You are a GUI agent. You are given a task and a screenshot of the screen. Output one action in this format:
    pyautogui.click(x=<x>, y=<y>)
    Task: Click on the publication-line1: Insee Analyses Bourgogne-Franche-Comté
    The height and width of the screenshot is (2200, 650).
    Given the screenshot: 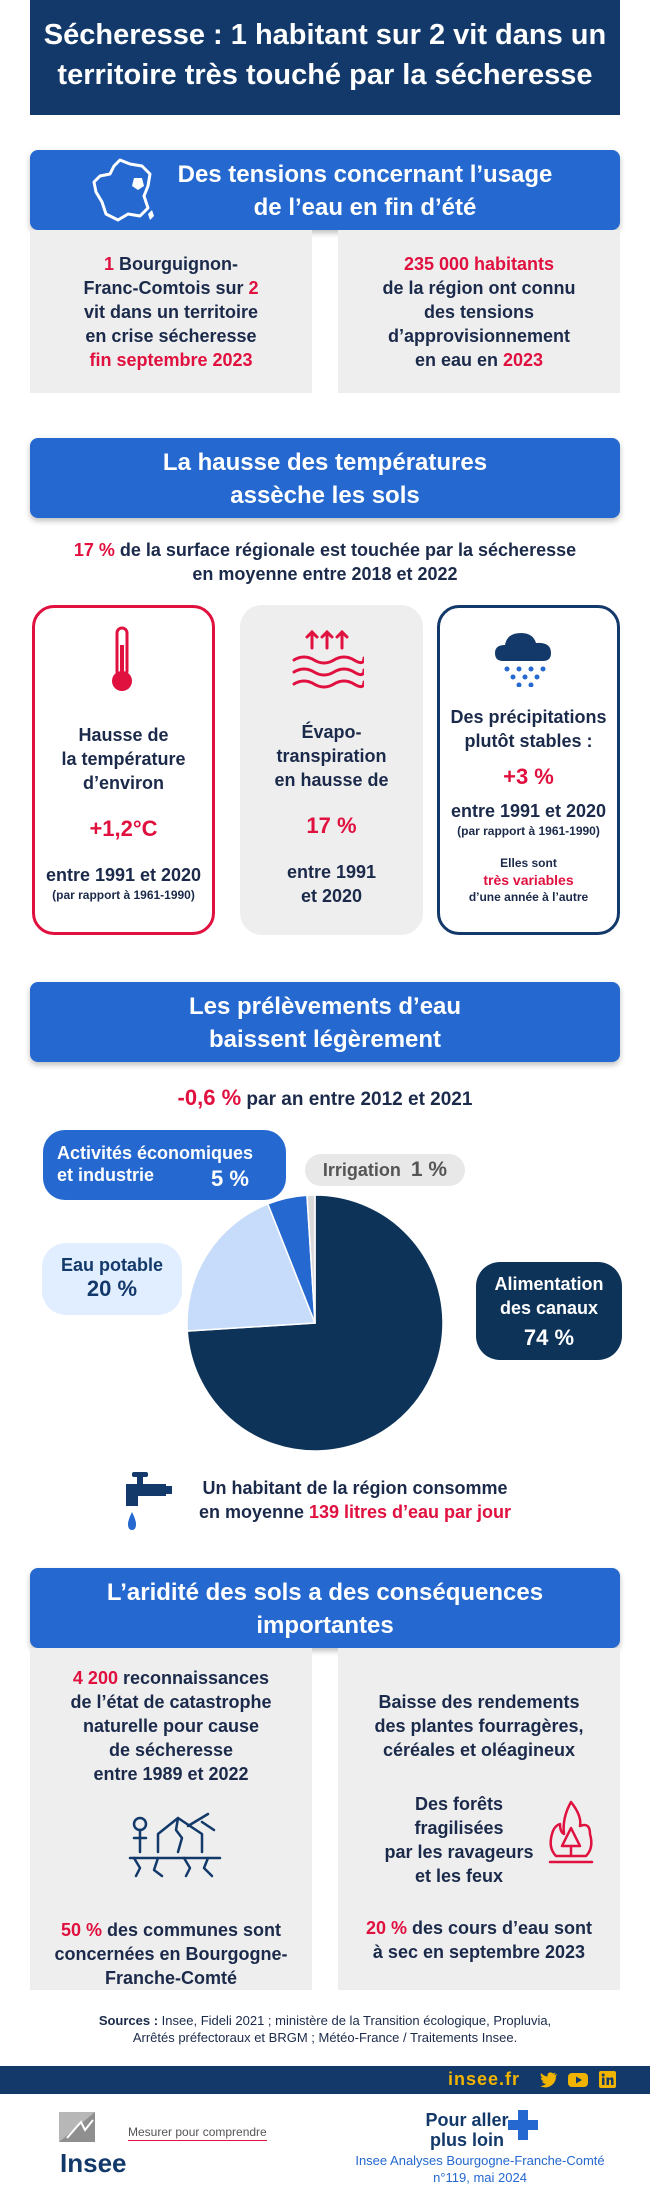 What is the action you would take?
    pyautogui.click(x=480, y=2160)
    